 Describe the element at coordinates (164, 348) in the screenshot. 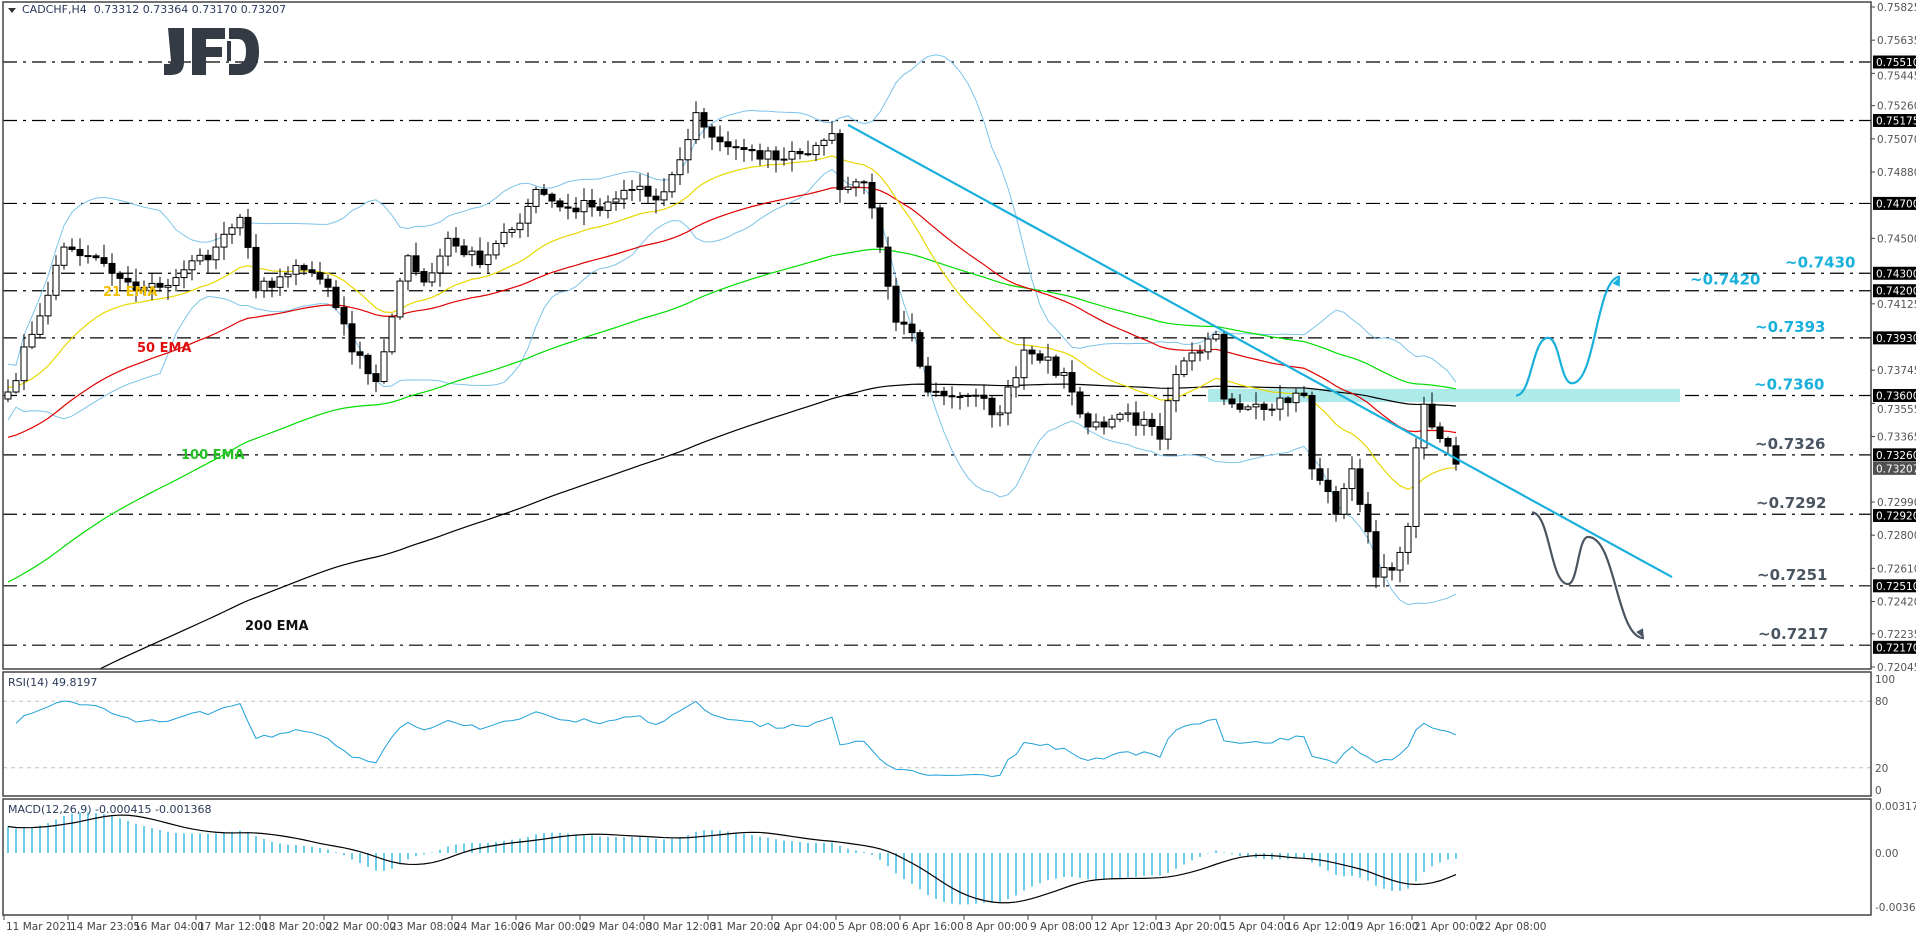

I see `ema-label: 50 EMA` at that location.